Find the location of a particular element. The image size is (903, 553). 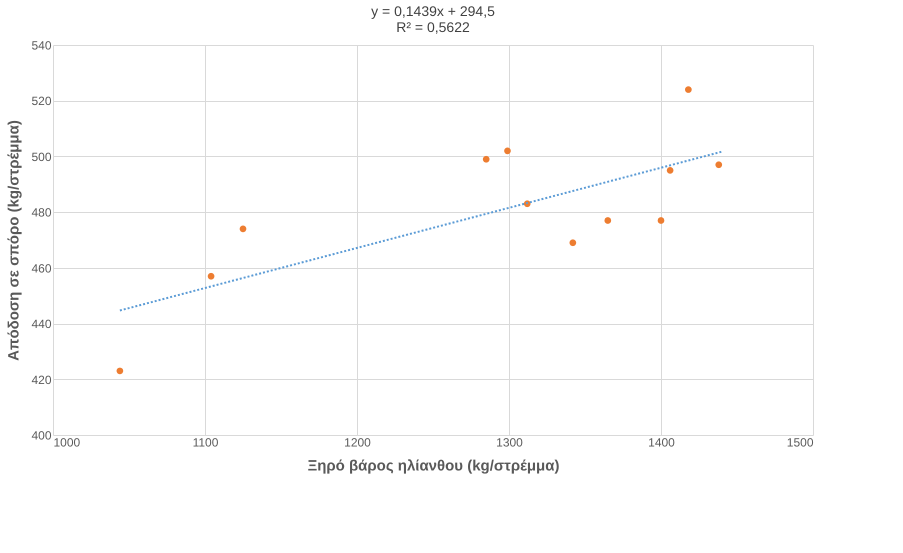

y-tick-label: 420 is located at coordinates (41, 379).